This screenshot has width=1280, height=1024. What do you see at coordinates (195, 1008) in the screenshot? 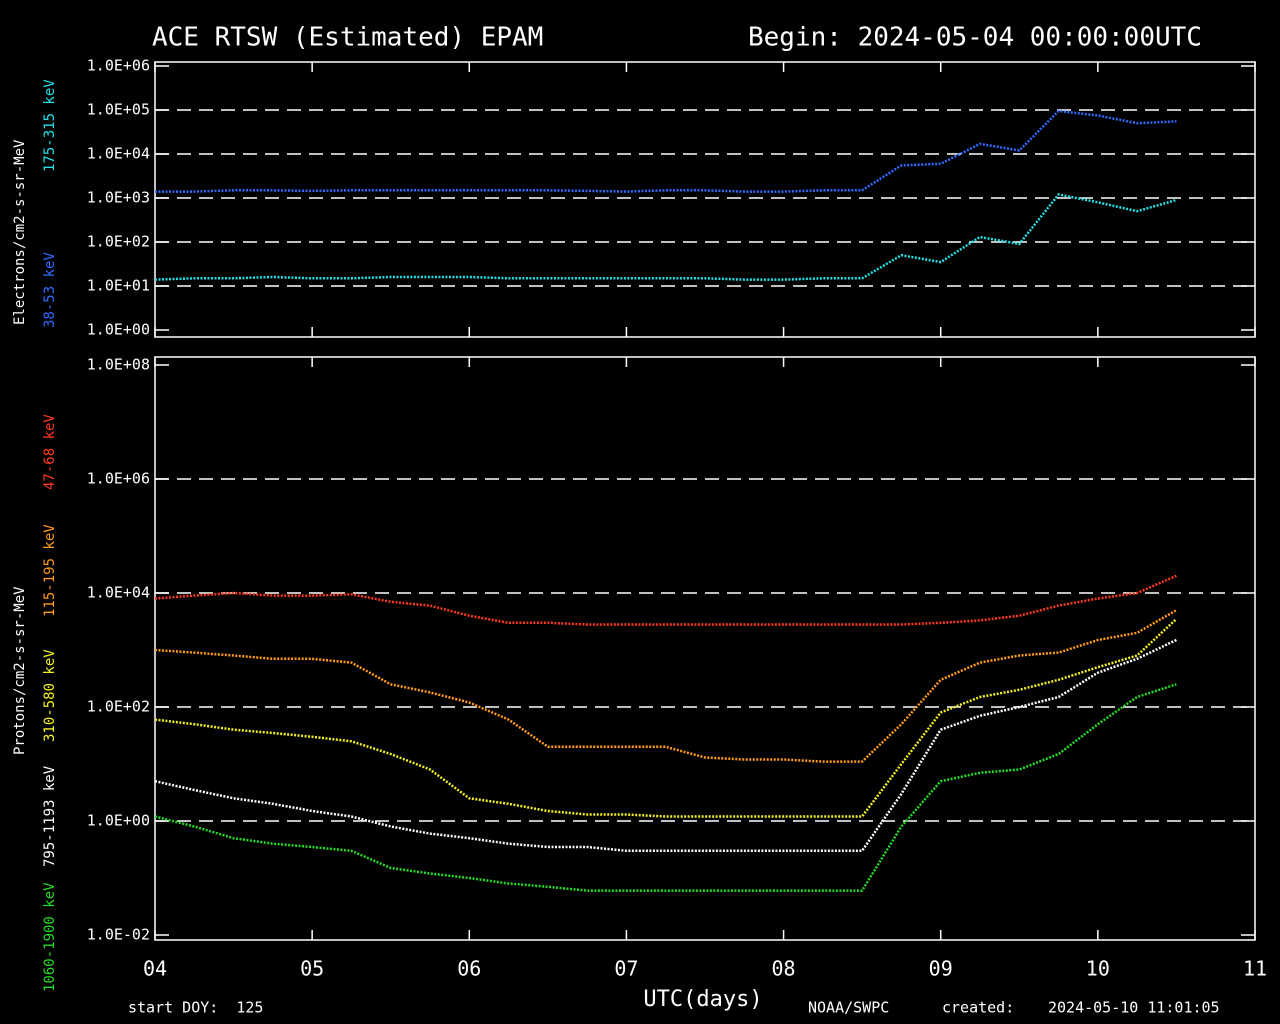
I see `start-doy: start DOY: 125` at bounding box center [195, 1008].